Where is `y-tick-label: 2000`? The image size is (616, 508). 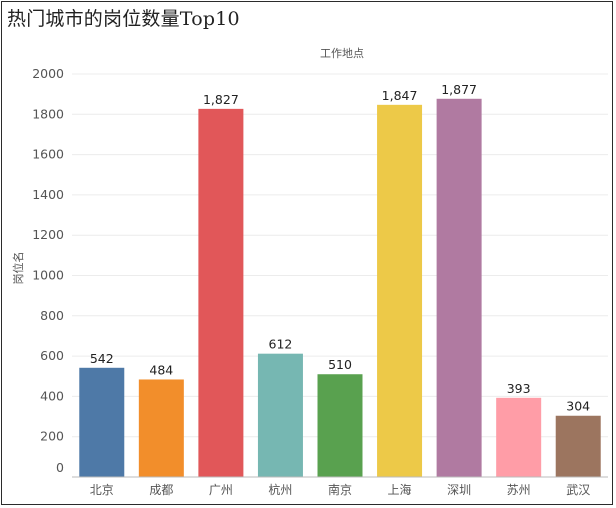
y-tick-label: 2000 is located at coordinates (48, 73).